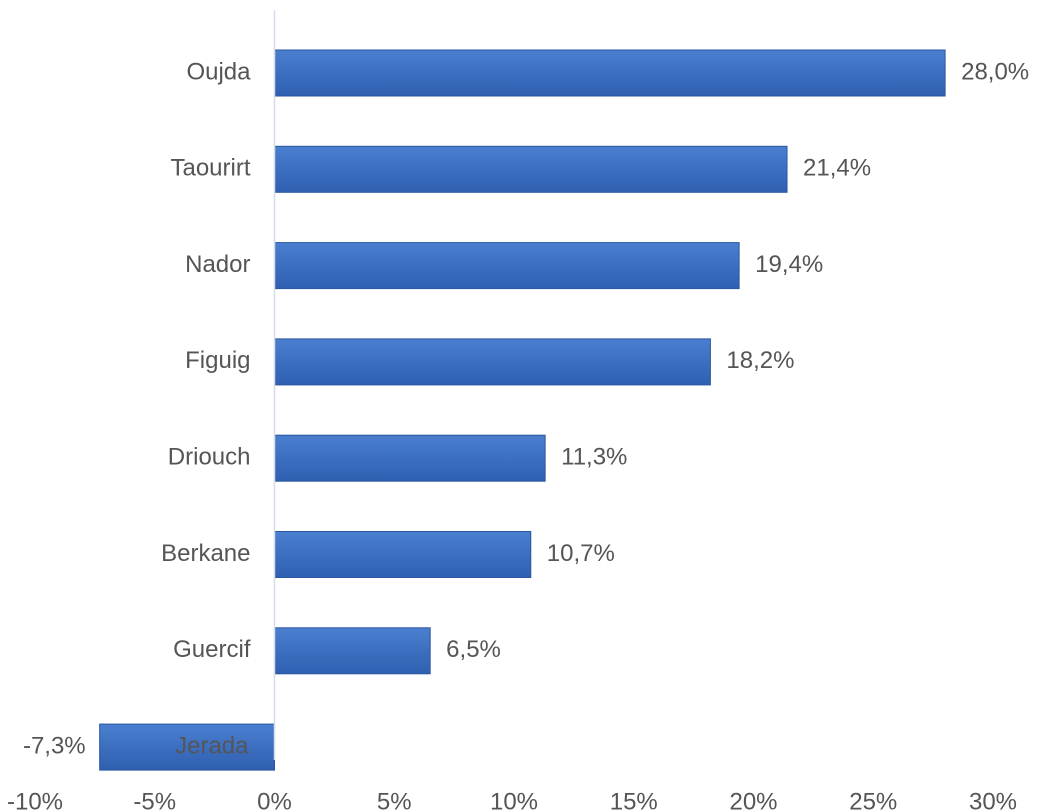 The height and width of the screenshot is (812, 1043). I want to click on value-label-jerada: -7,3%, so click(54, 745).